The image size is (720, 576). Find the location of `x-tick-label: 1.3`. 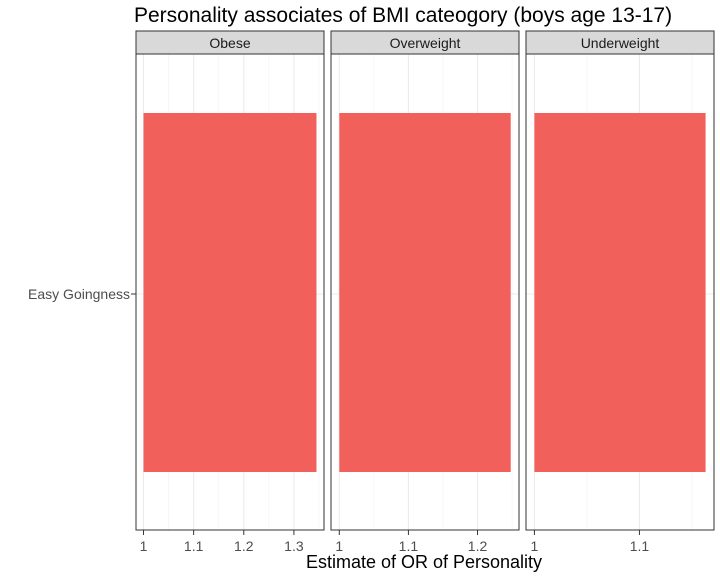

x-tick-label: 1.3 is located at coordinates (294, 546).